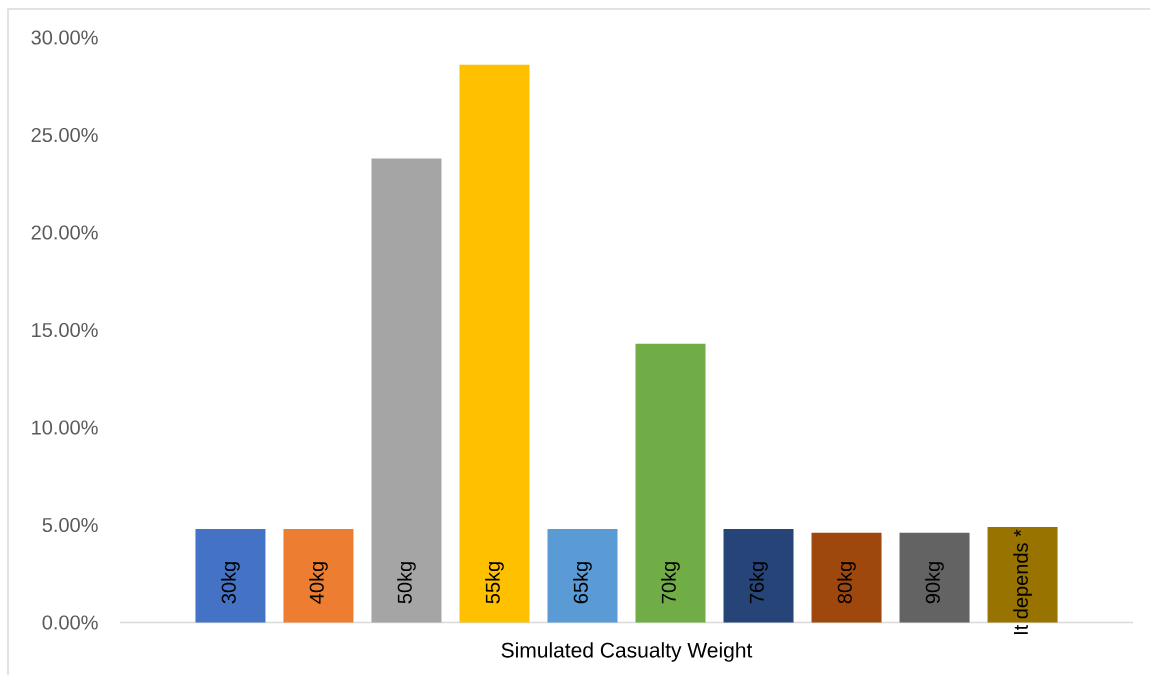 The height and width of the screenshot is (675, 1150). Describe the element at coordinates (582, 583) in the screenshot. I see `x-tick-label: 65kg` at that location.